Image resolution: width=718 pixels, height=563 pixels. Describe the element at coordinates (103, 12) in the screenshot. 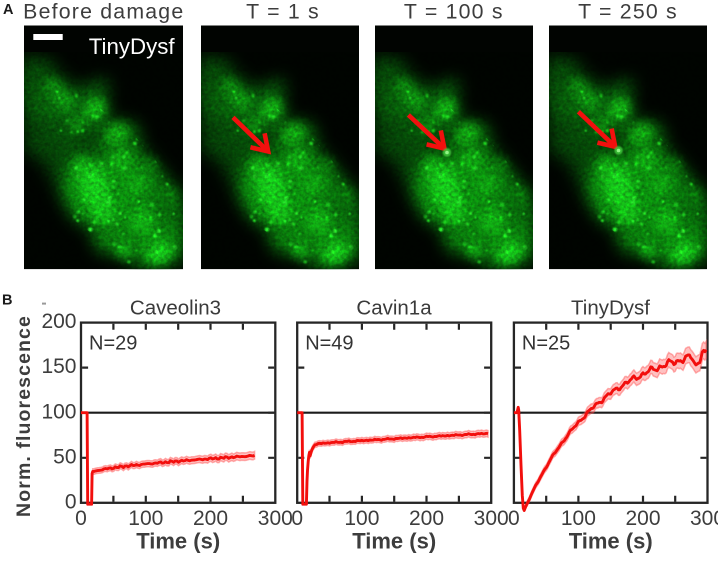

I see `svg-text: Before damage` at that location.